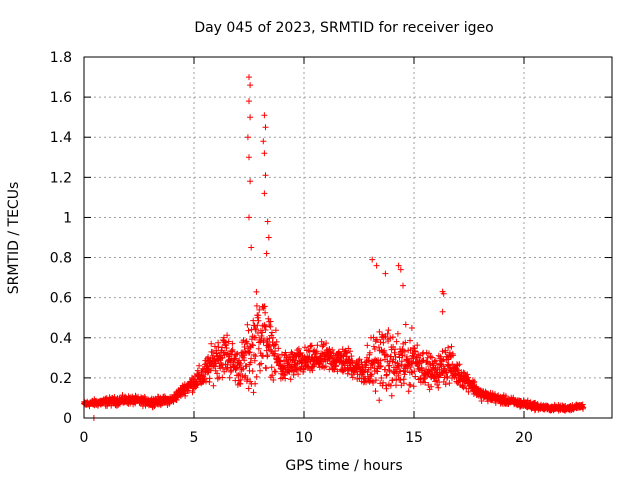 This screenshot has height=480, width=640. What do you see at coordinates (194, 438) in the screenshot?
I see `x-tick-label: 5` at bounding box center [194, 438].